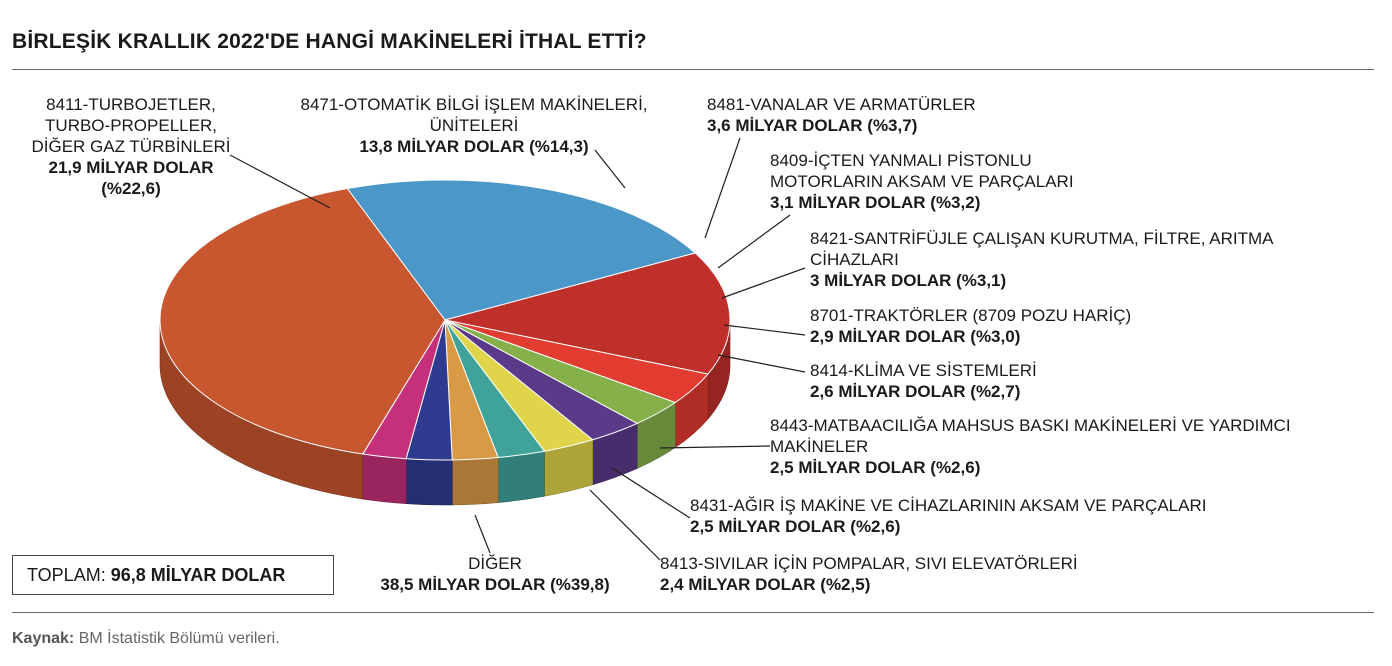  I want to click on label-8421-value: 3 MİLYAR DOLAR (%3,1), so click(908, 280).